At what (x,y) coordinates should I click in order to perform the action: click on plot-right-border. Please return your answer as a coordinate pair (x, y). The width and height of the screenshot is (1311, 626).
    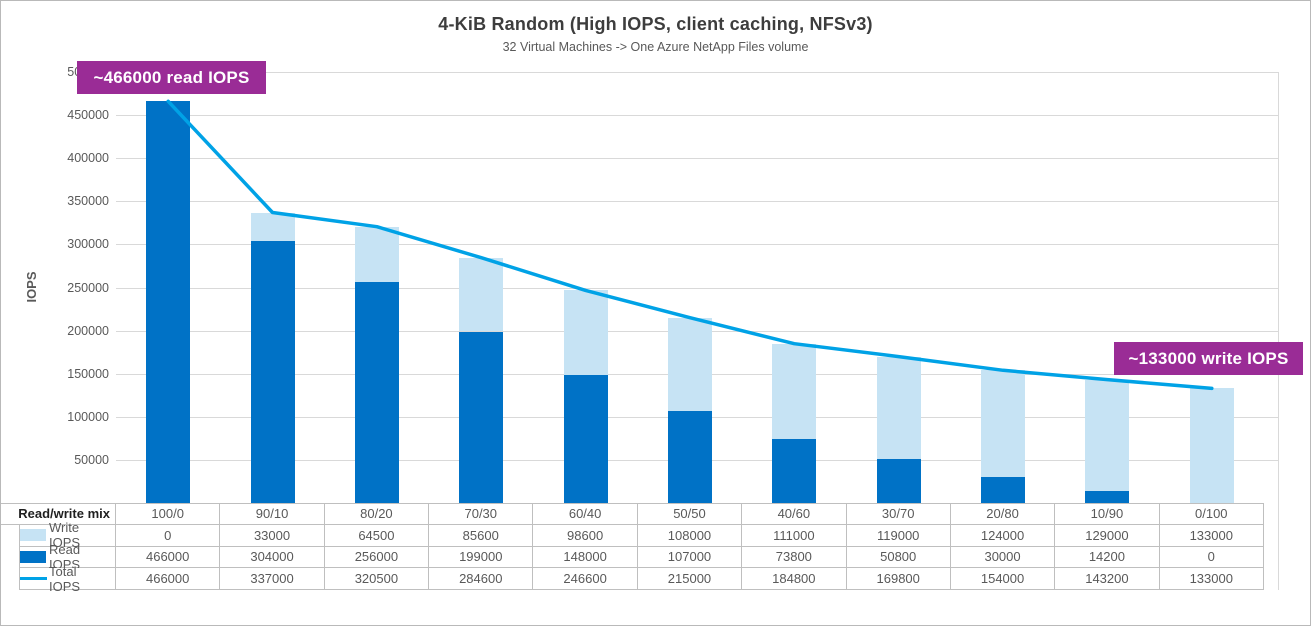
    Looking at the image, I should click on (1278, 331).